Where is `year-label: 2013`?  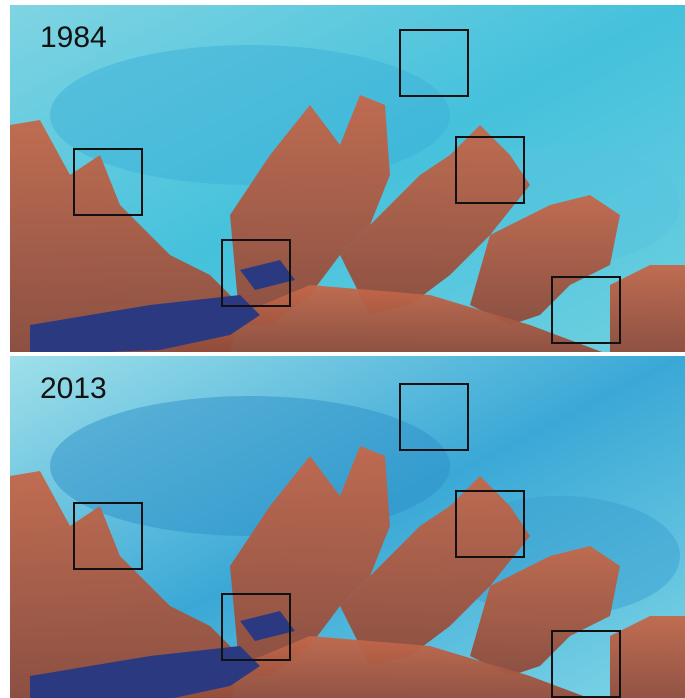
year-label: 2013 is located at coordinates (73, 388).